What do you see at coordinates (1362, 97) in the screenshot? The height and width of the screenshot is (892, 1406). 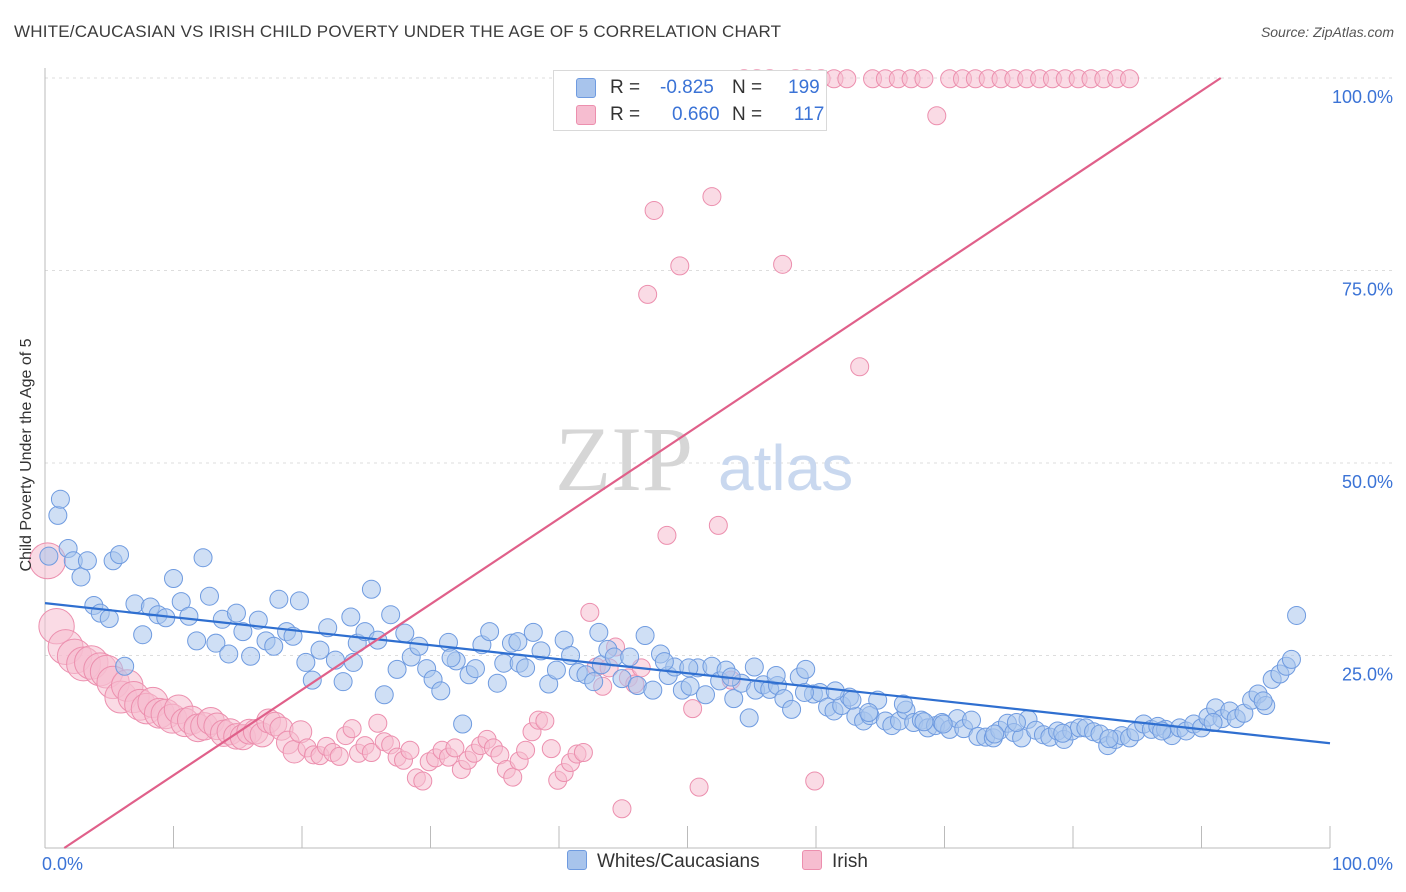 I see `y-tick-label: 100.0%` at bounding box center [1362, 97].